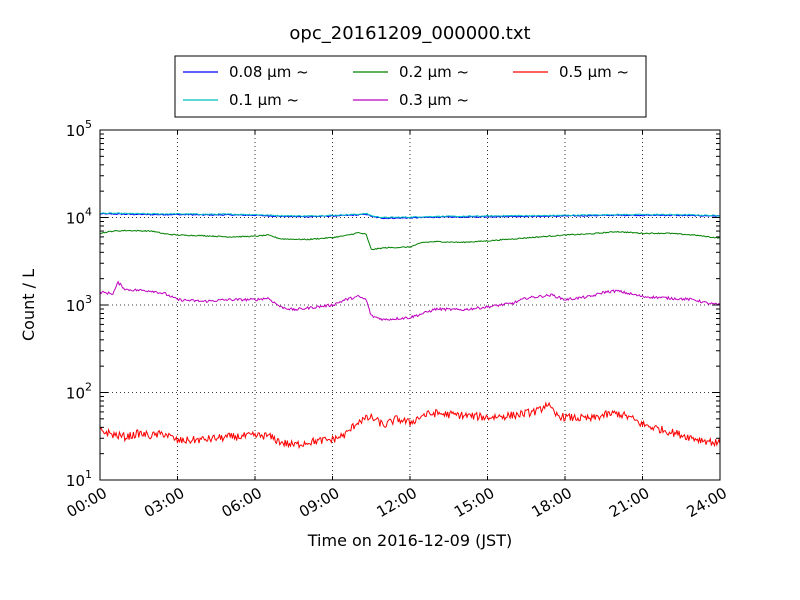  Describe the element at coordinates (409, 540) in the screenshot. I see `x-axis-label: Time on 2016-12-09 (JST)` at that location.